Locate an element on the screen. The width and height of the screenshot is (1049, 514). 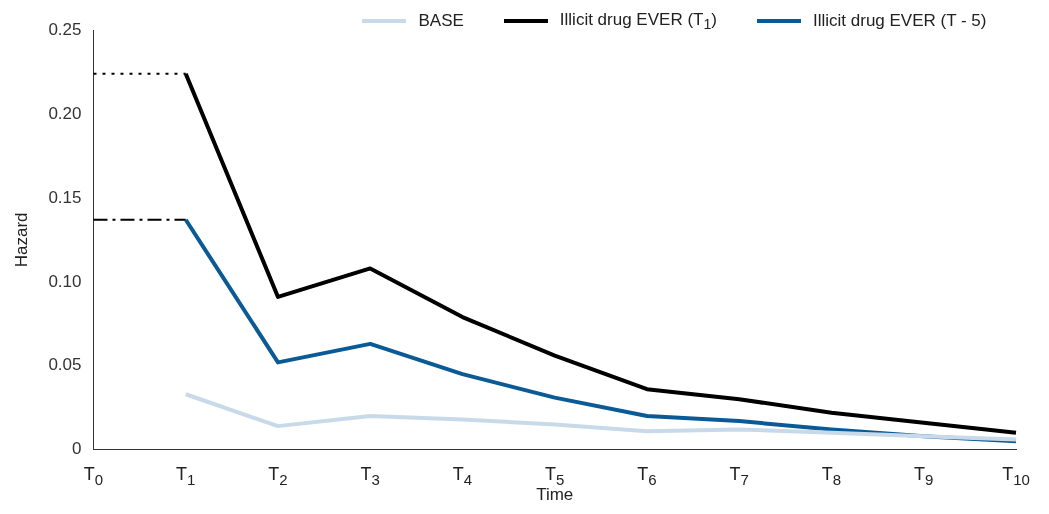
y-tick-label: 0.15 is located at coordinates (65, 197).